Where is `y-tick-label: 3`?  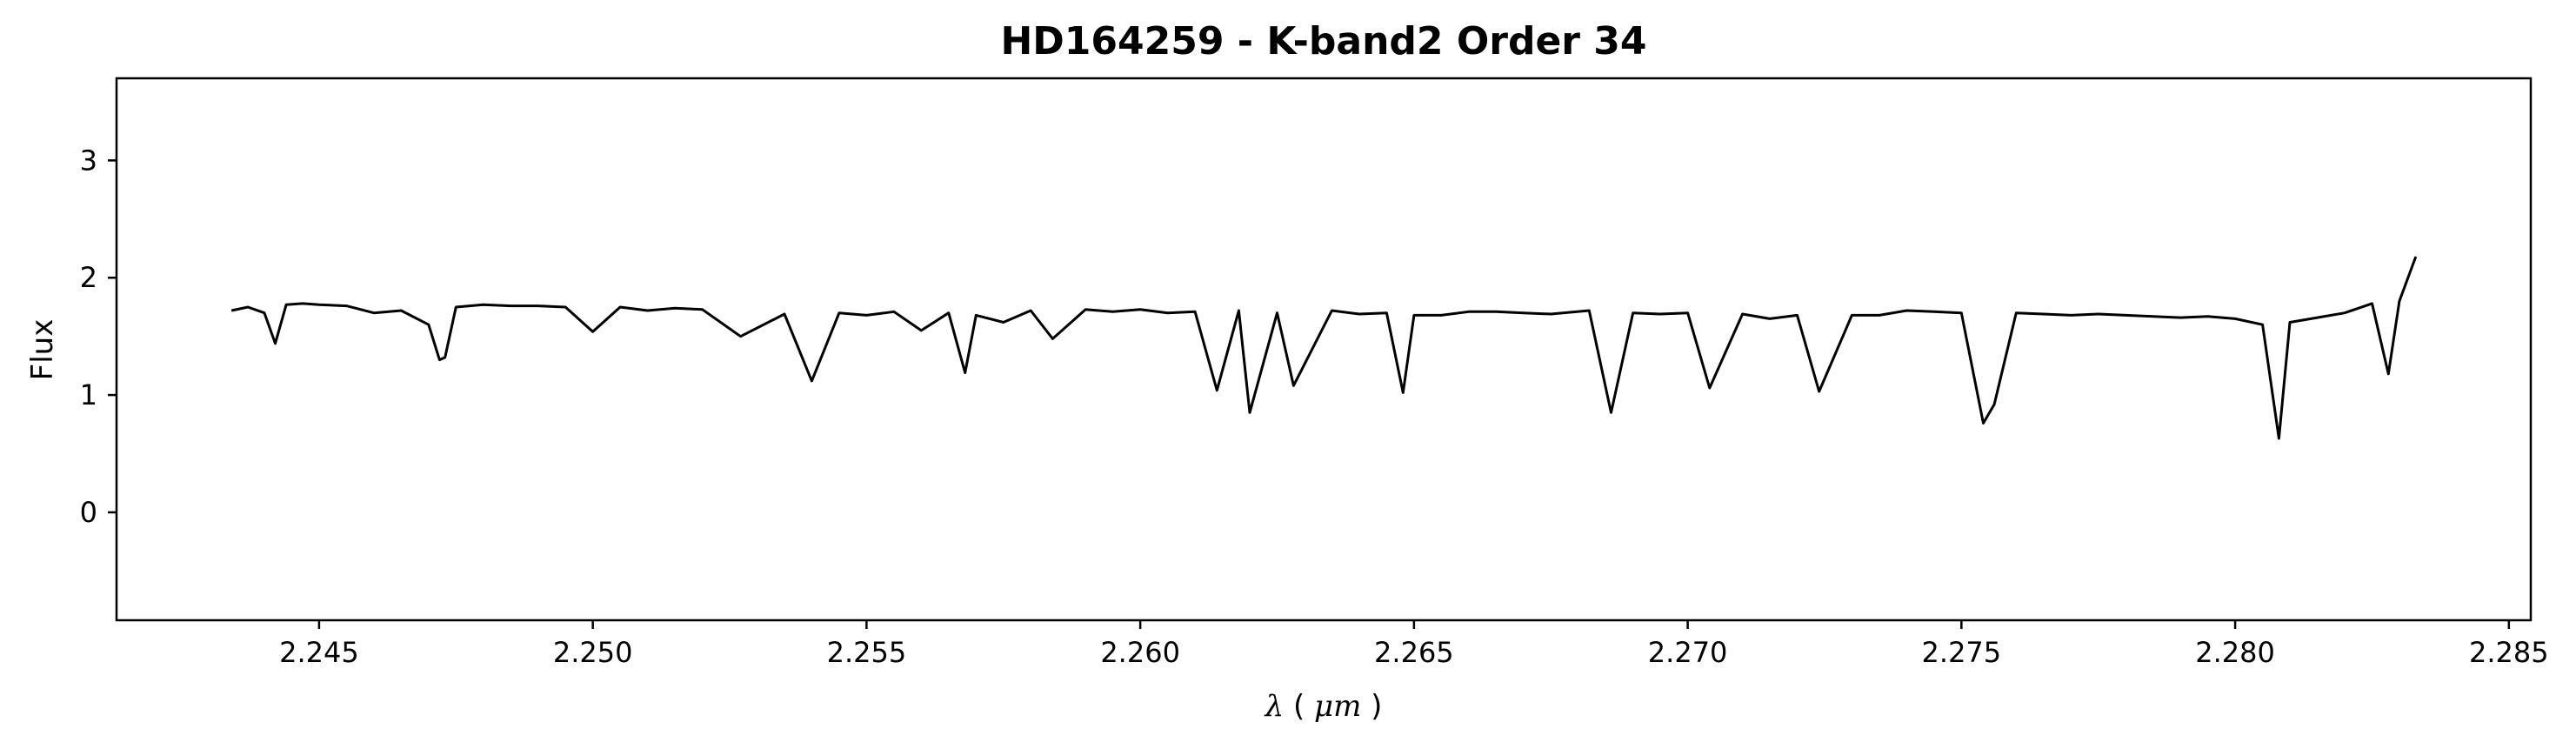 y-tick-label: 3 is located at coordinates (89, 160).